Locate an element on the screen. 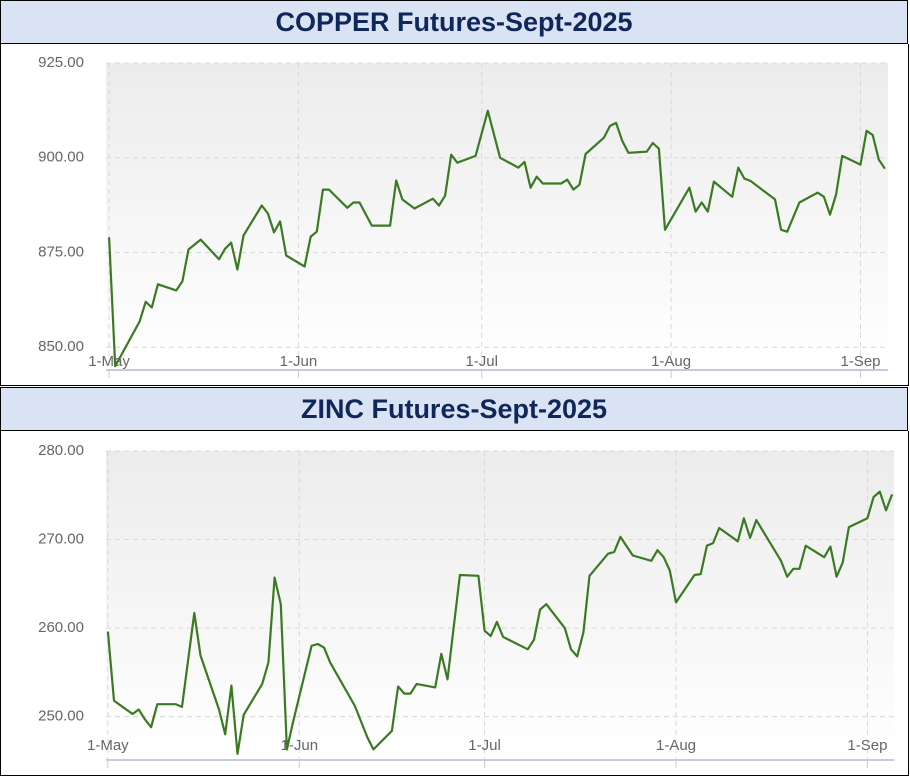 This screenshot has width=910, height=776. y-tick-label: 900.00 is located at coordinates (61, 157).